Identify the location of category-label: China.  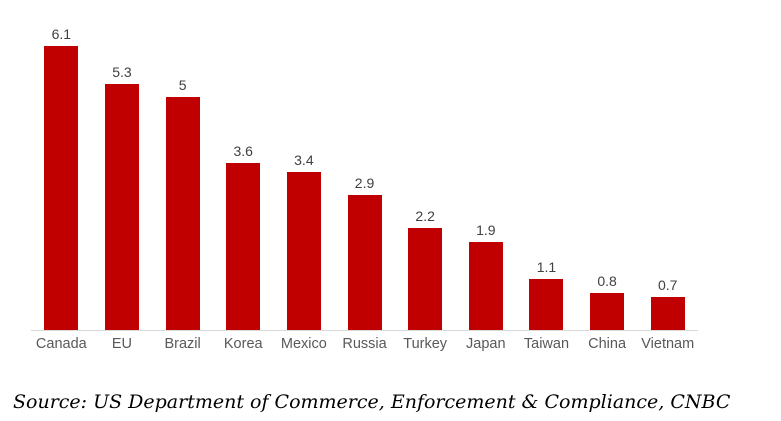
(607, 344).